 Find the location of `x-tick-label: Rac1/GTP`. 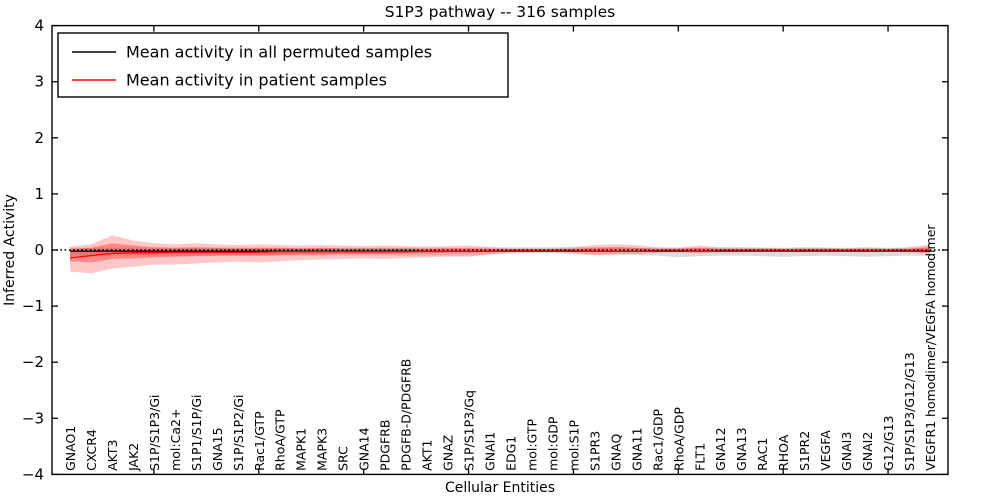

x-tick-label: Rac1/GTP is located at coordinates (259, 441).